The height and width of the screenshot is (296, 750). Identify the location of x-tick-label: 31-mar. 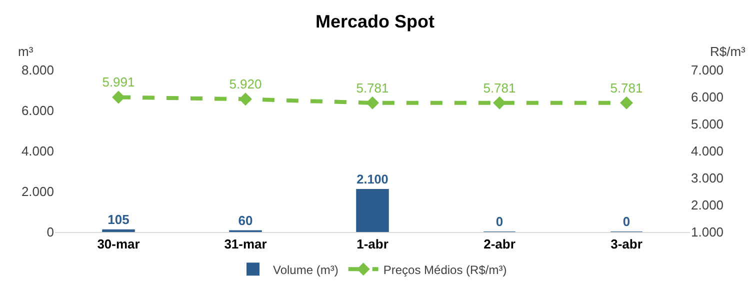
(245, 244).